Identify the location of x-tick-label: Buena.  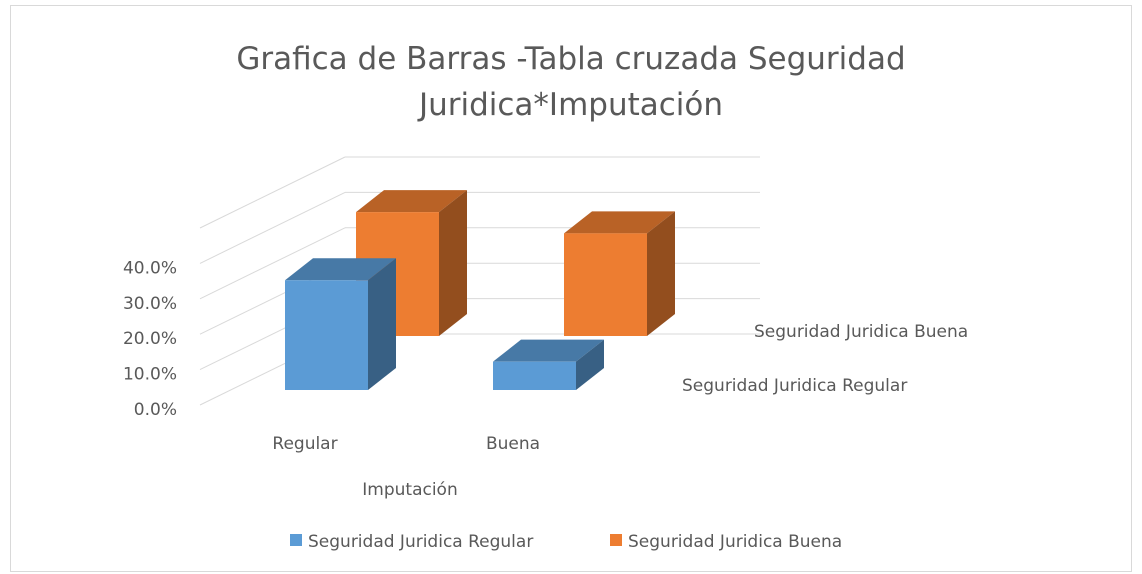
(513, 444).